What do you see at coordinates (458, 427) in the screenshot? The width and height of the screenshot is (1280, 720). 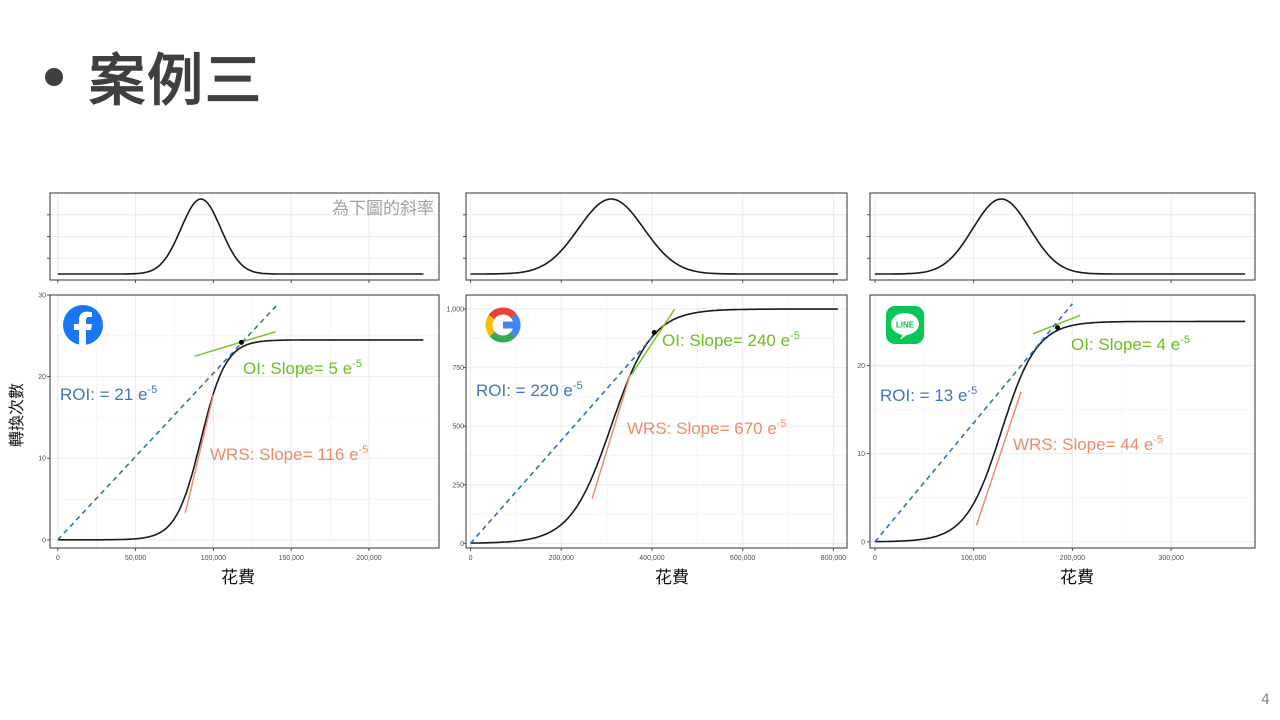 I see `y-tick-label: 500` at bounding box center [458, 427].